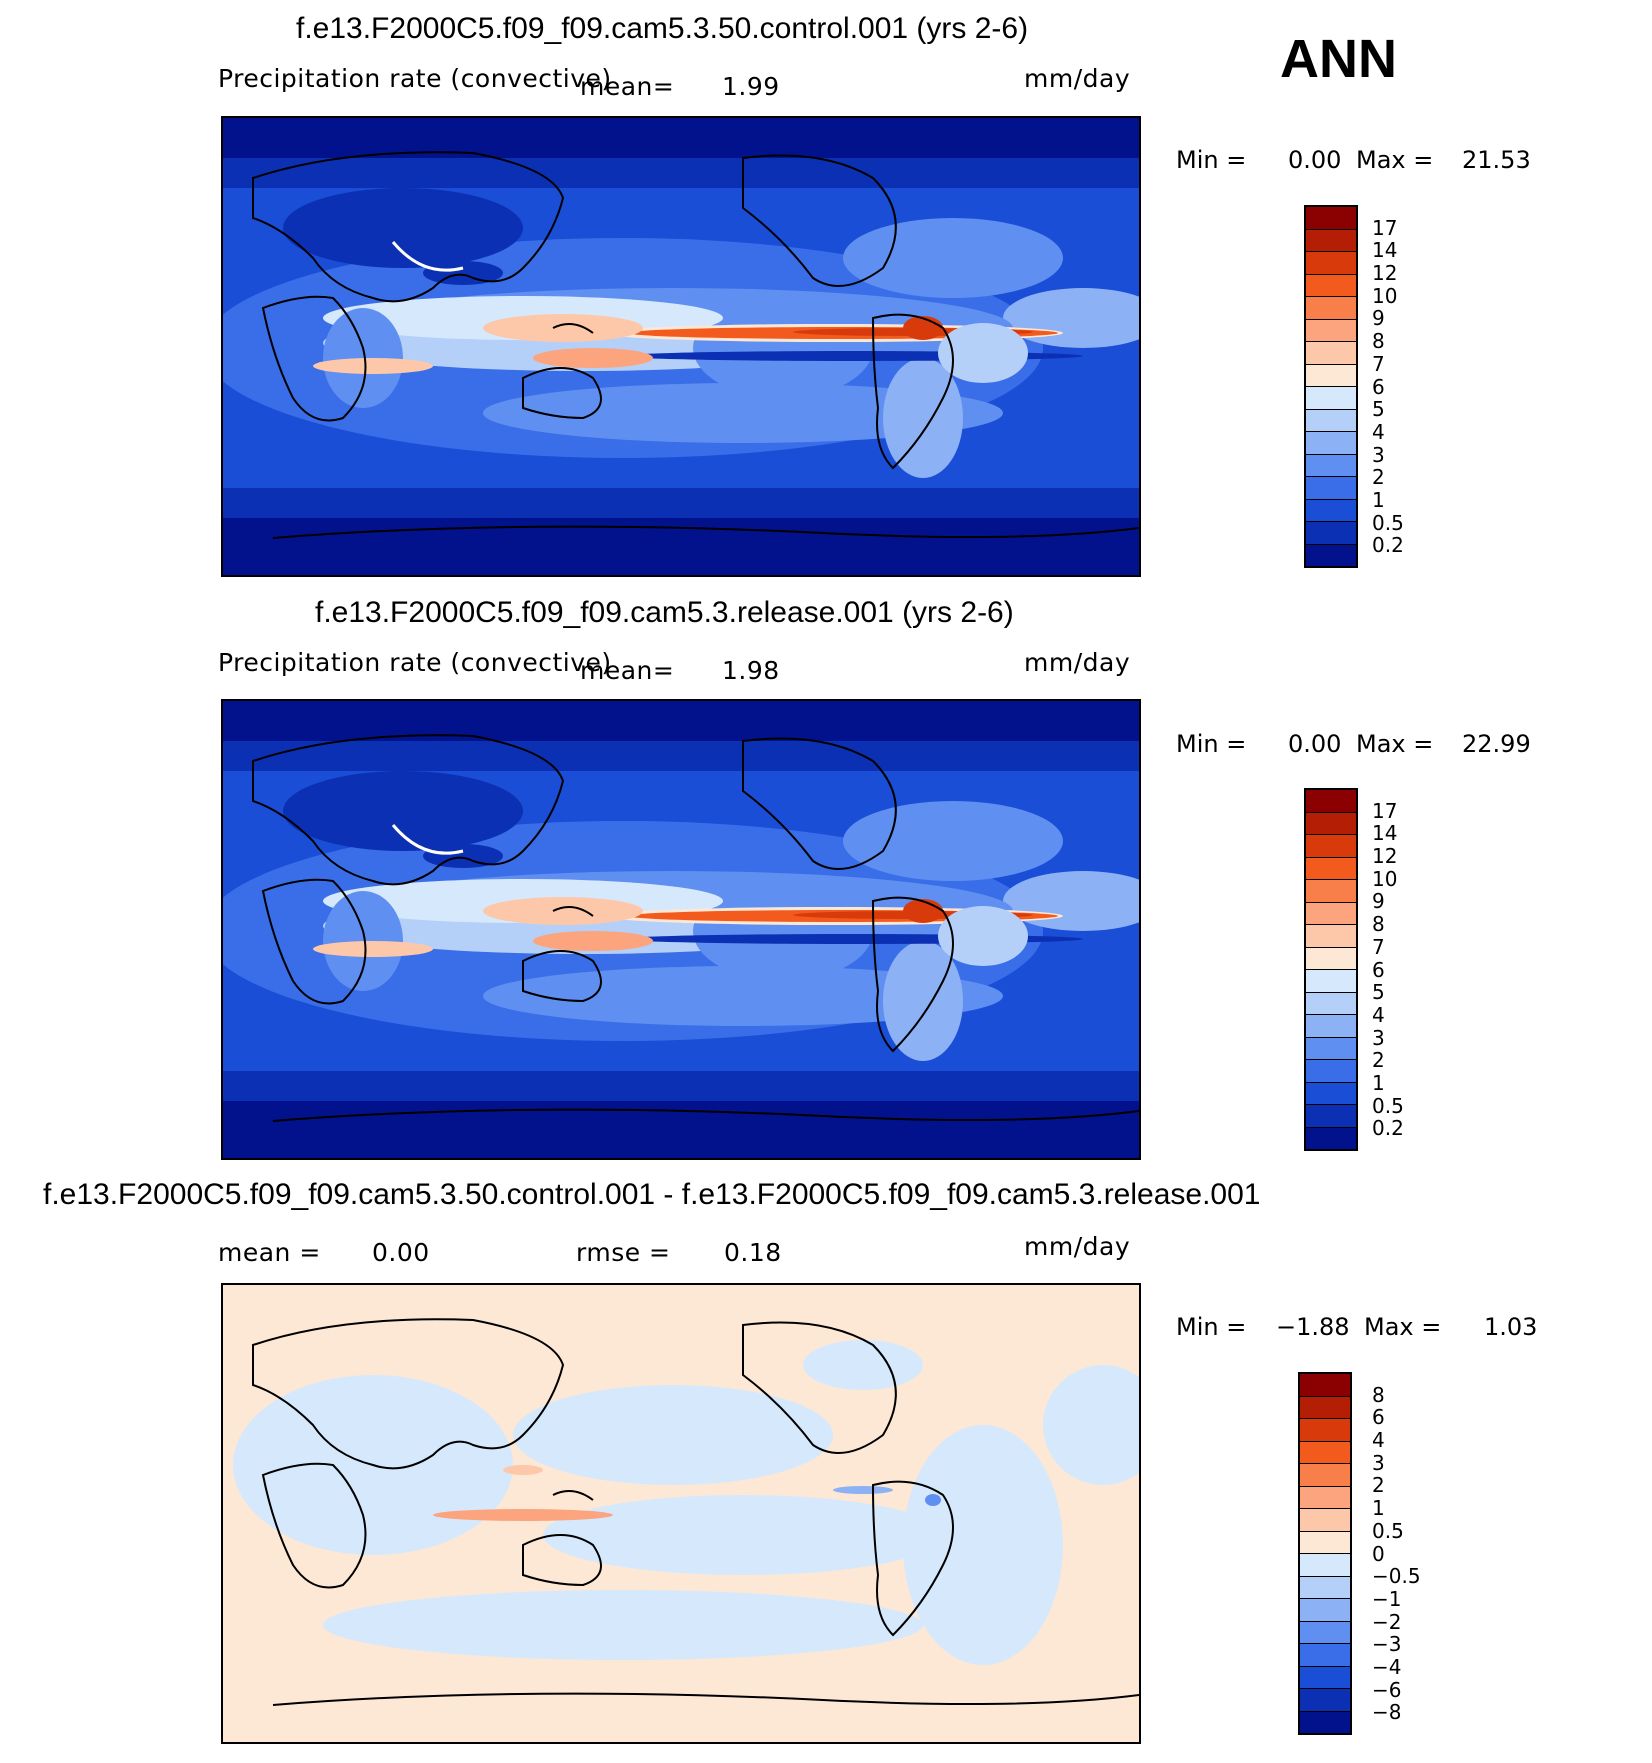 This screenshot has width=1652, height=1763. I want to click on panel-3-mean-label: mean =, so click(269, 1252).